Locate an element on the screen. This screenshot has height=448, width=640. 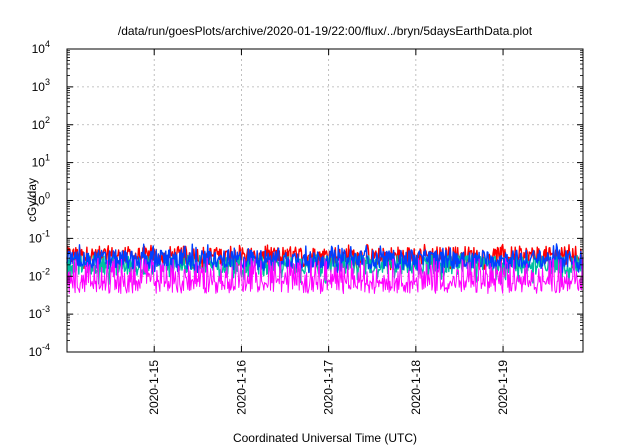
x-tick-label: 2020-1-16 is located at coordinates (241, 387).